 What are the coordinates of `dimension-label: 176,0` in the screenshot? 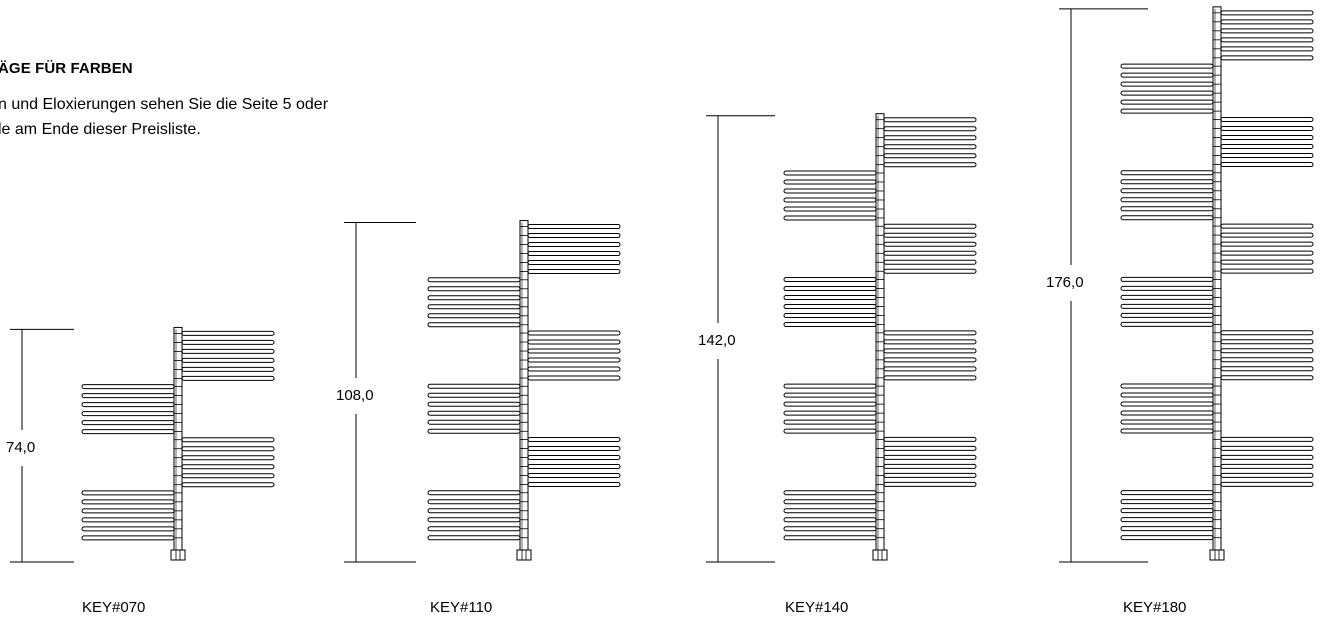 It's located at (1065, 282).